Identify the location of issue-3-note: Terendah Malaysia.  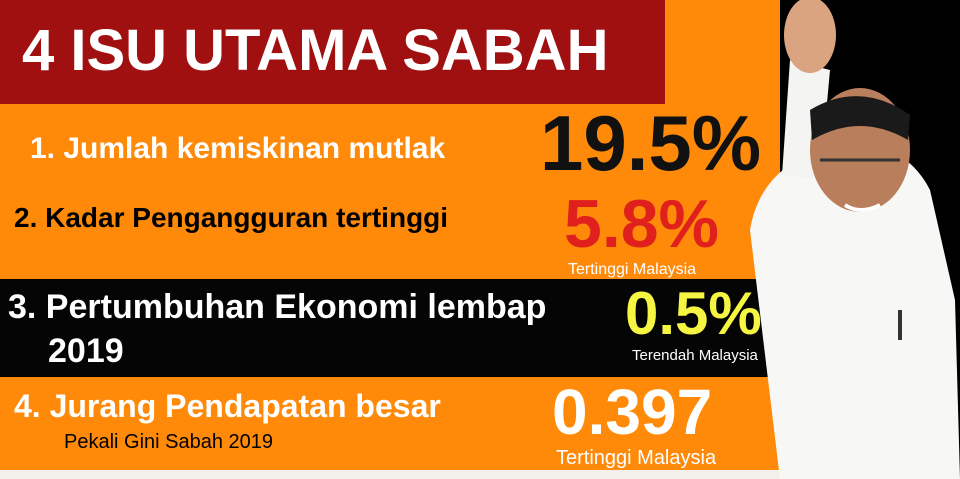
(695, 355).